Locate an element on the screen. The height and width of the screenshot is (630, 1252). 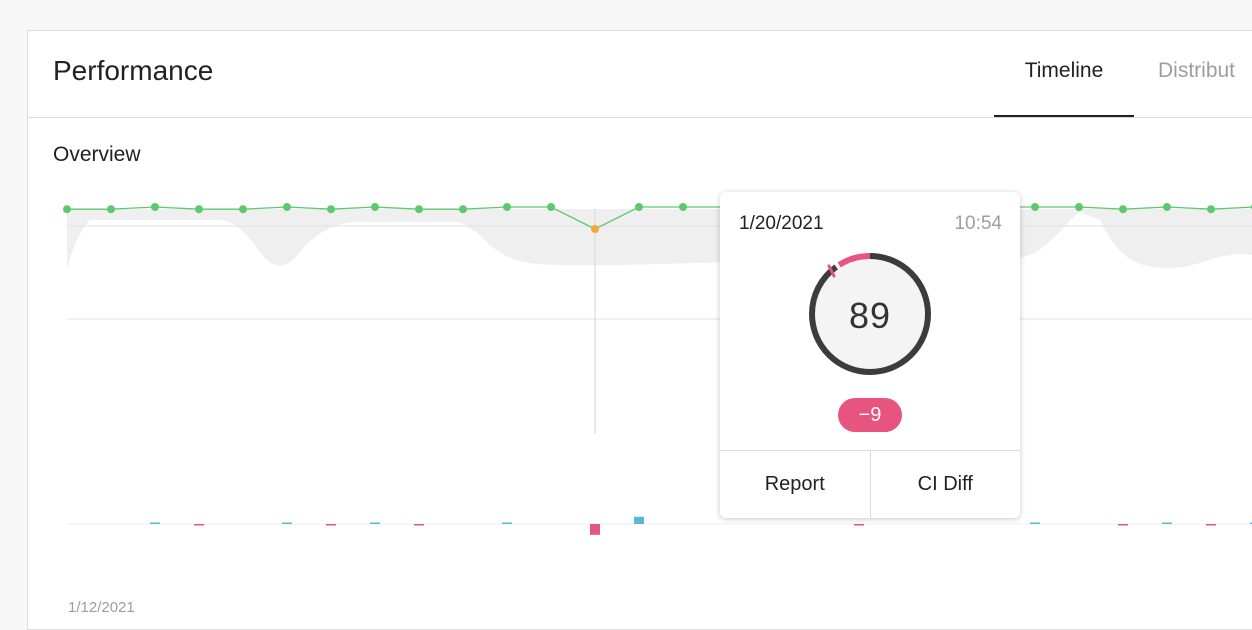
card-header: Performance Timeline Distribut is located at coordinates (640, 74).